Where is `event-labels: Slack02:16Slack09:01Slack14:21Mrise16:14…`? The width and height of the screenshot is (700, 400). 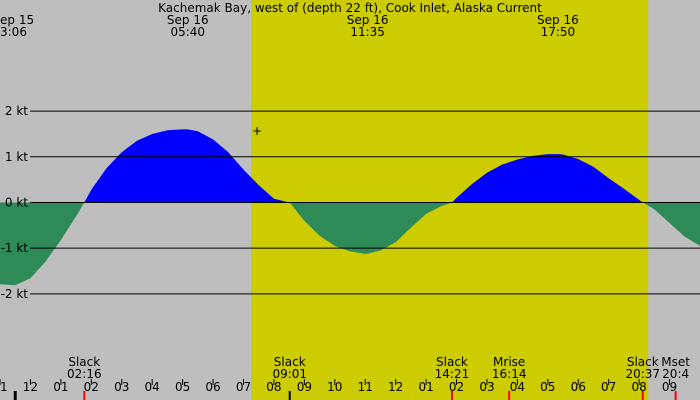 event-labels: Slack02:16Slack09:01Slack14:21Mrise16:14… is located at coordinates (378, 368).